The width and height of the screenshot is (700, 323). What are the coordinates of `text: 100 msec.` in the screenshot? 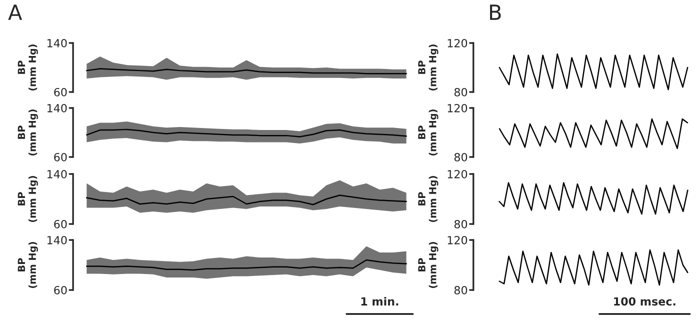 It's located at (645, 301).